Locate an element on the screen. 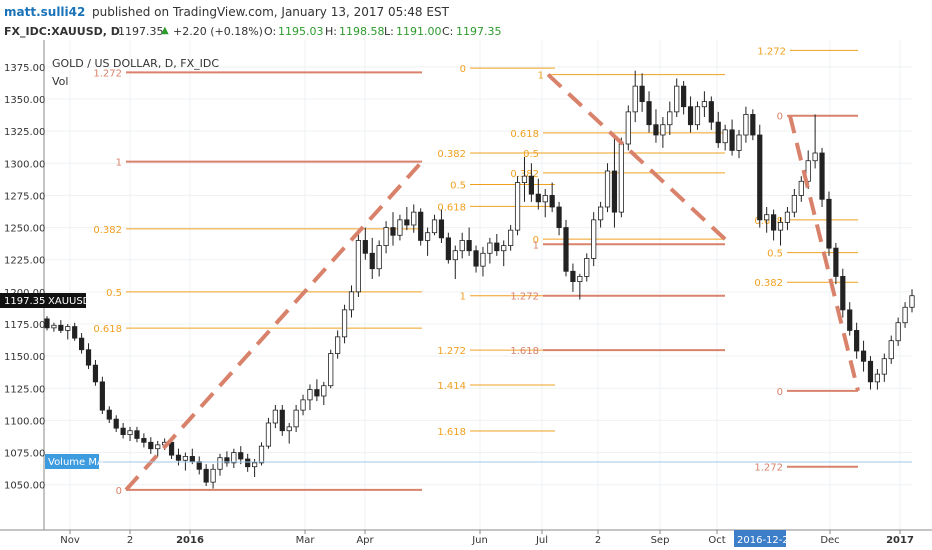 This screenshot has width=932, height=550. fib-level-label: 1.618 is located at coordinates (524, 351).